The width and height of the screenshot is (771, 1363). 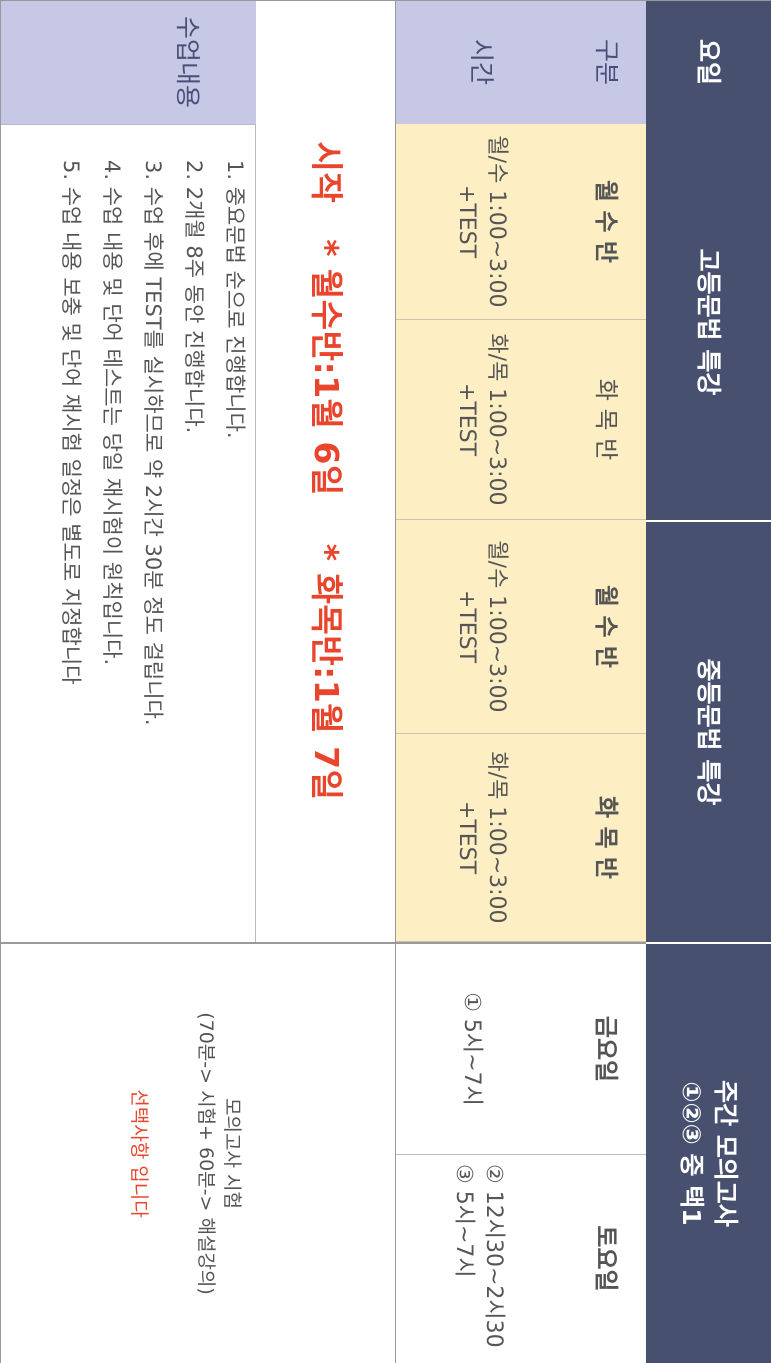 I want to click on content-item: 4. 수업 내용 및 단어 테스트는 당일 재시험이 원칙입니다., so click(x=112, y=413).